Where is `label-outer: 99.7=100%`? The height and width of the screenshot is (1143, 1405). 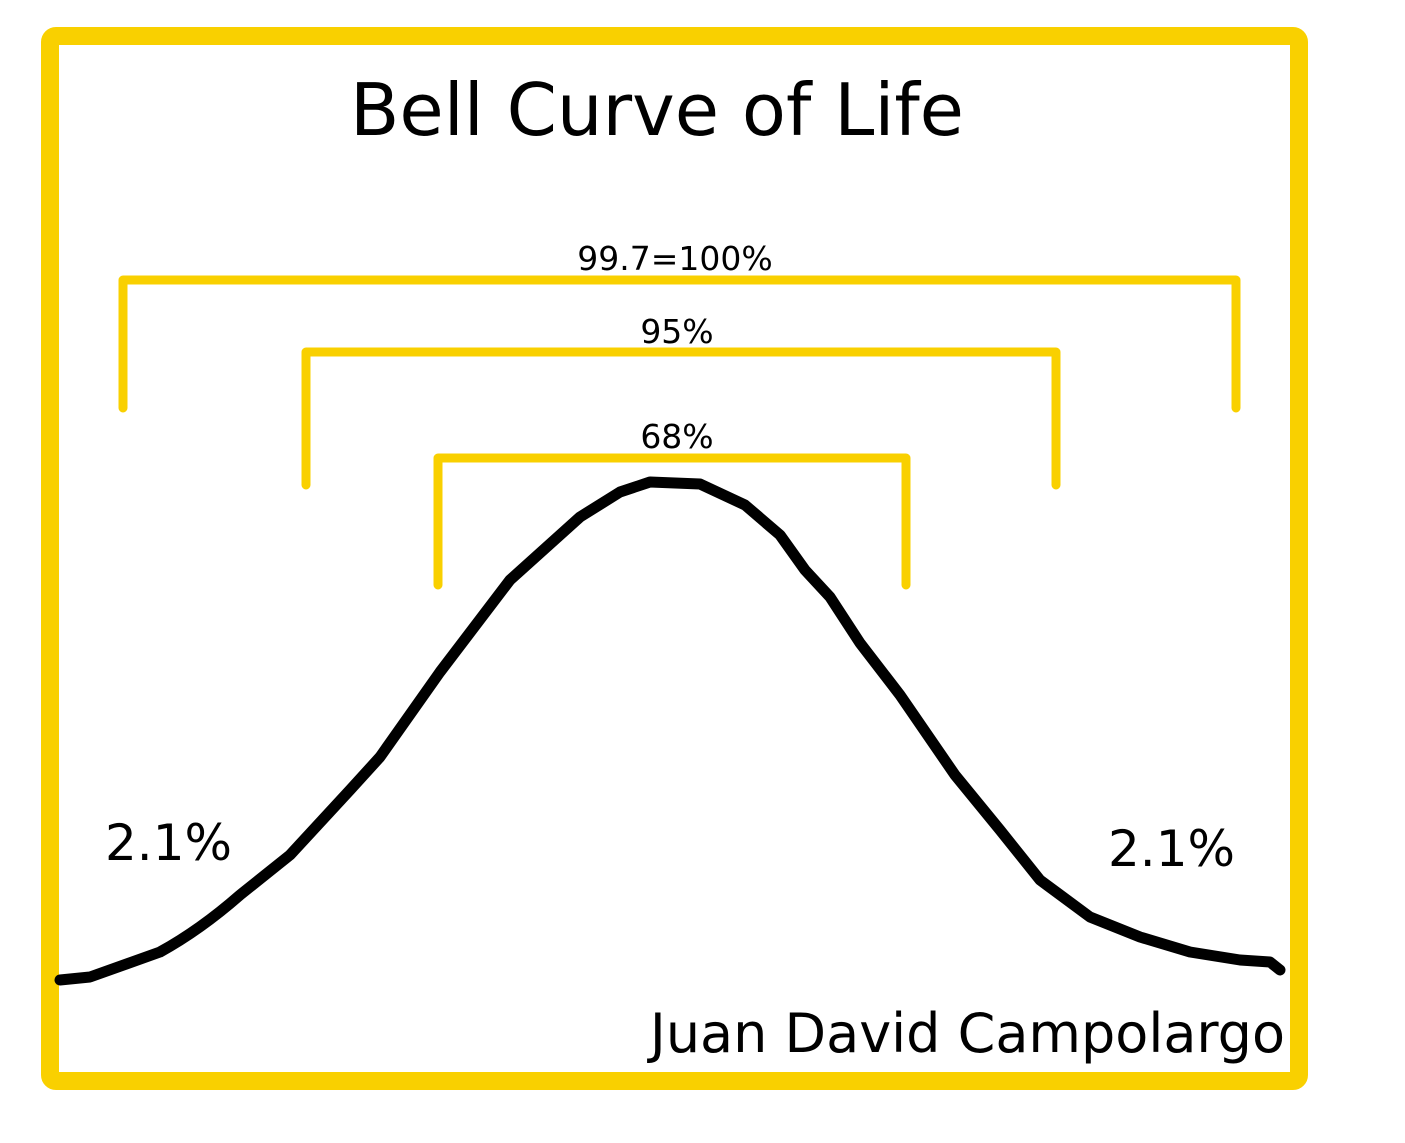 label-outer: 99.7=100% is located at coordinates (674, 258).